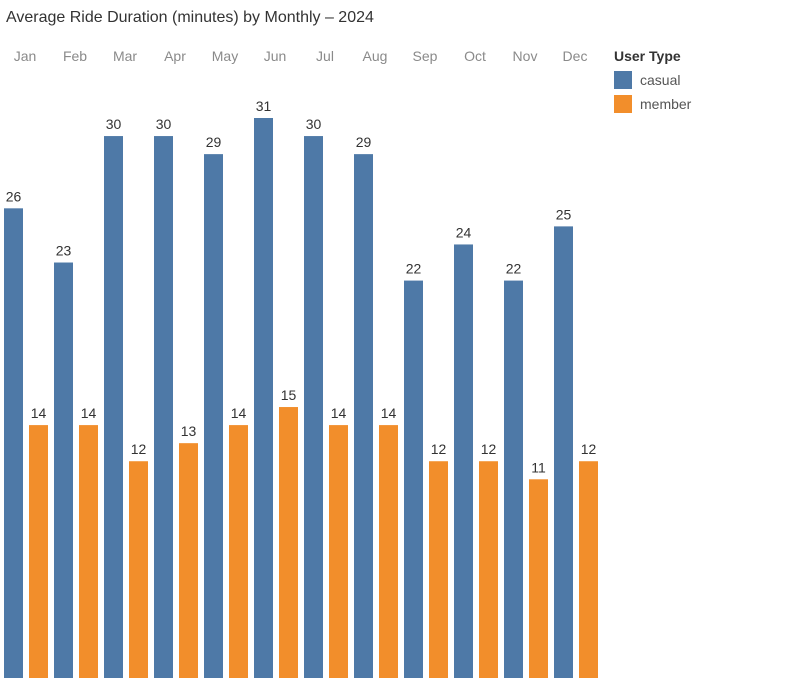 This screenshot has height=678, width=788. What do you see at coordinates (489, 449) in the screenshot?
I see `value-label-member-oct: 12` at bounding box center [489, 449].